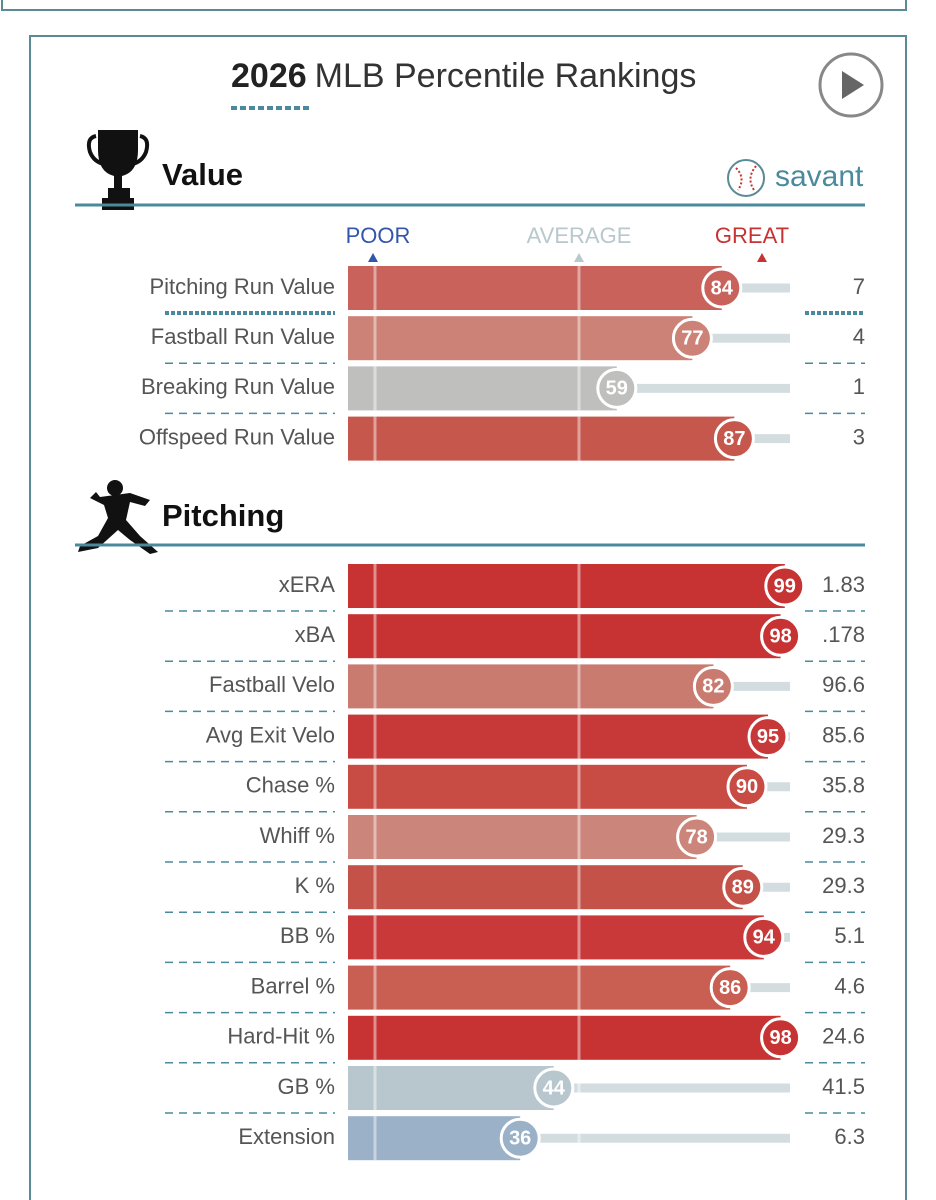  Describe the element at coordinates (859, 286) in the screenshot. I see `metric-value: 7` at that location.